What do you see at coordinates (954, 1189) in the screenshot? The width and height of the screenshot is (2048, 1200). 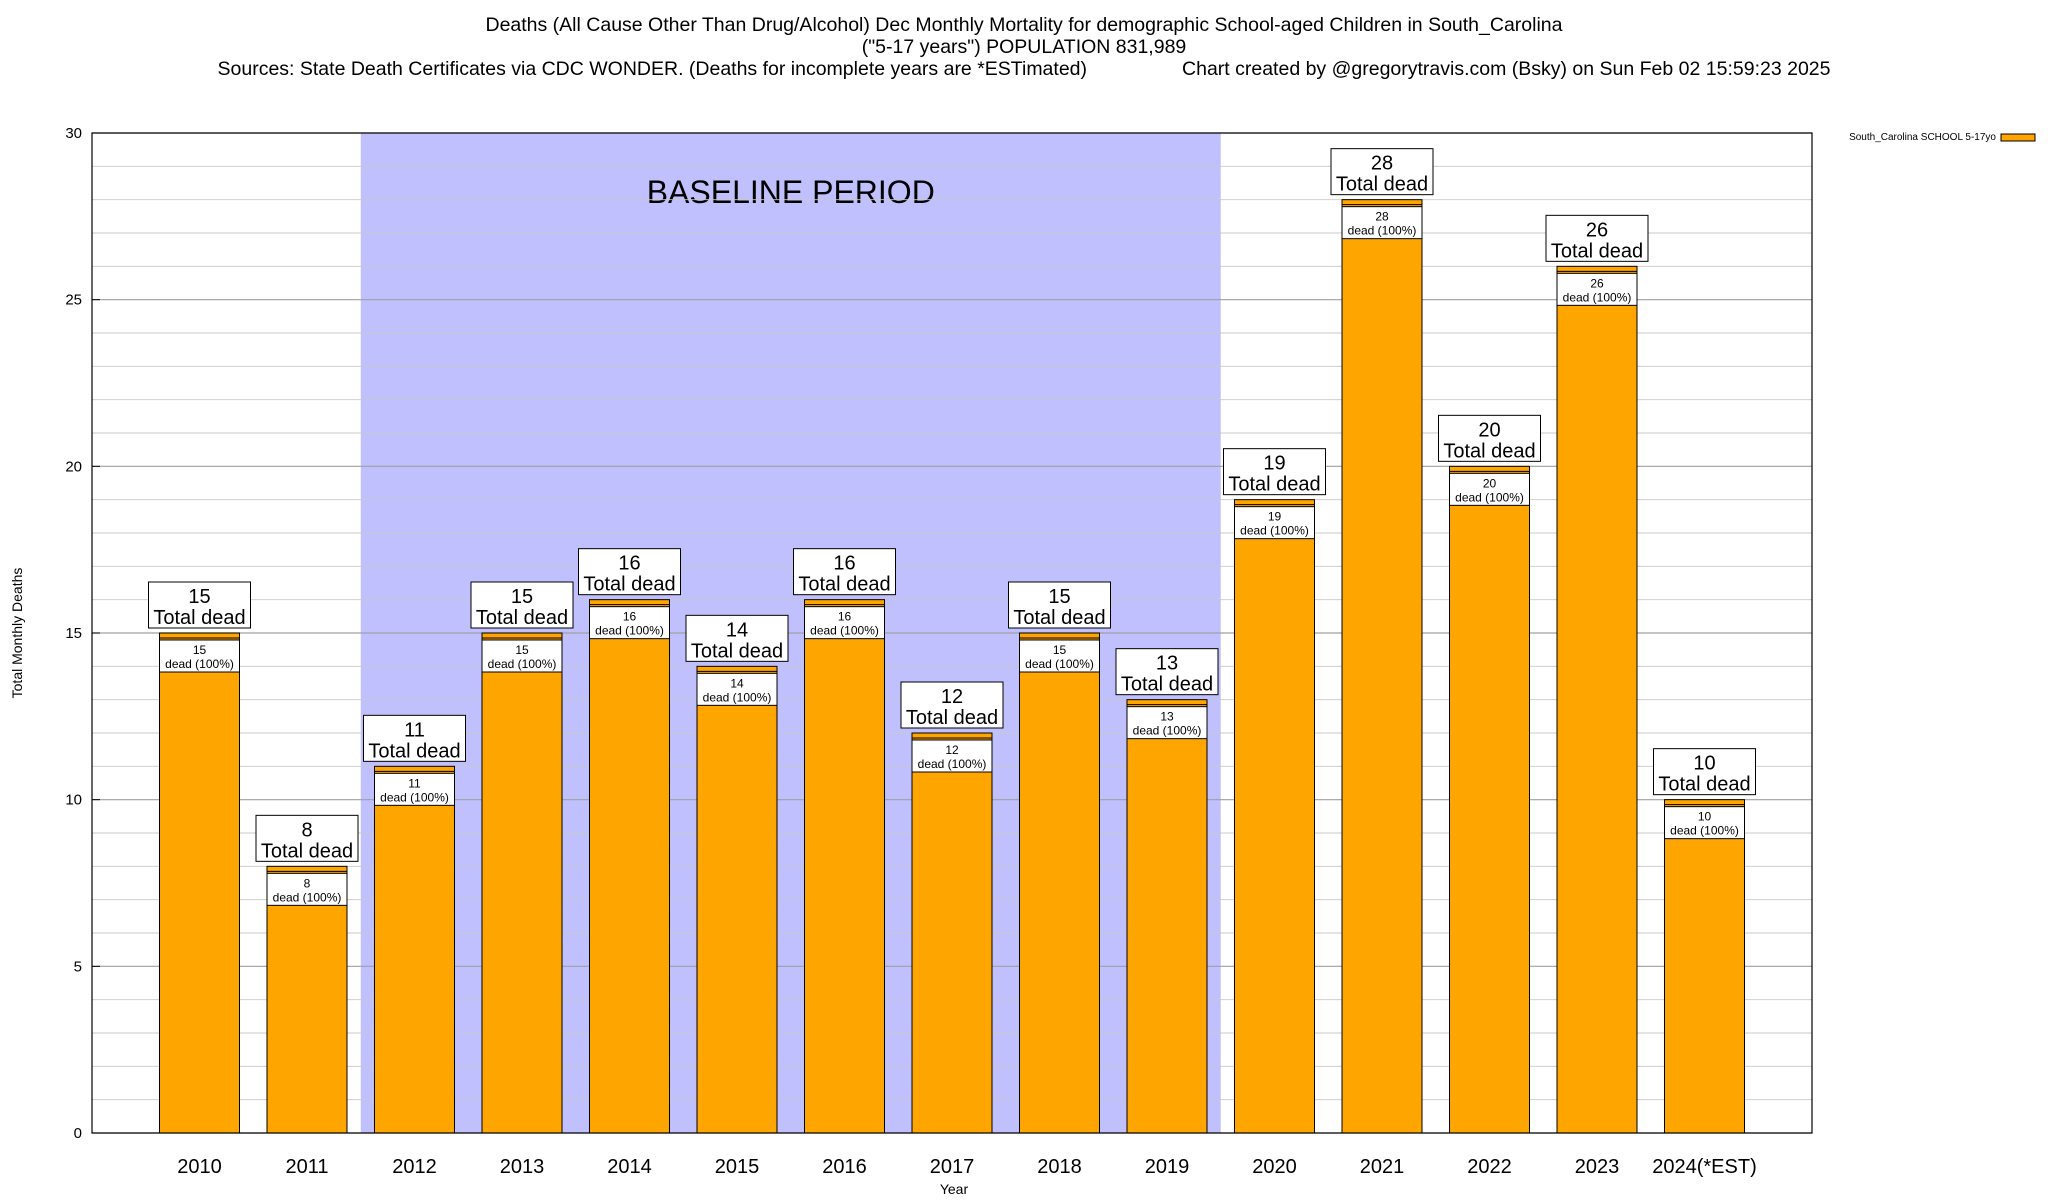 I see `x-axis-label: Year` at bounding box center [954, 1189].